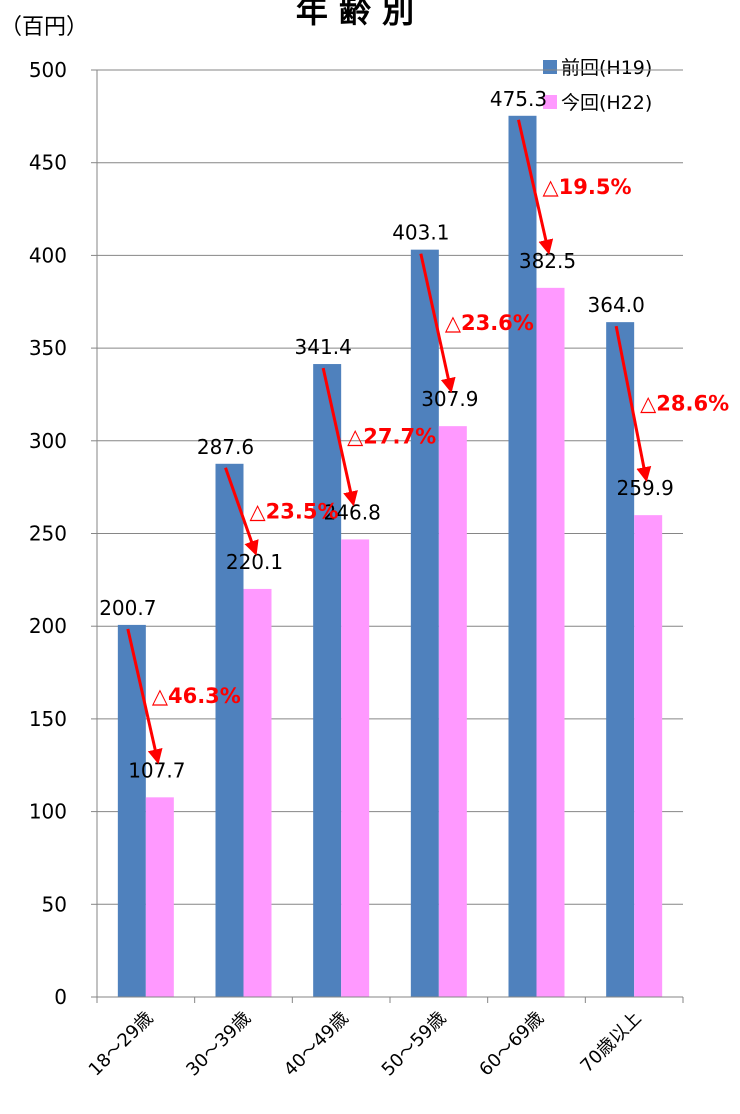 This screenshot has height=1114, width=740. I want to click on change-label: △46.3%, so click(196, 696).